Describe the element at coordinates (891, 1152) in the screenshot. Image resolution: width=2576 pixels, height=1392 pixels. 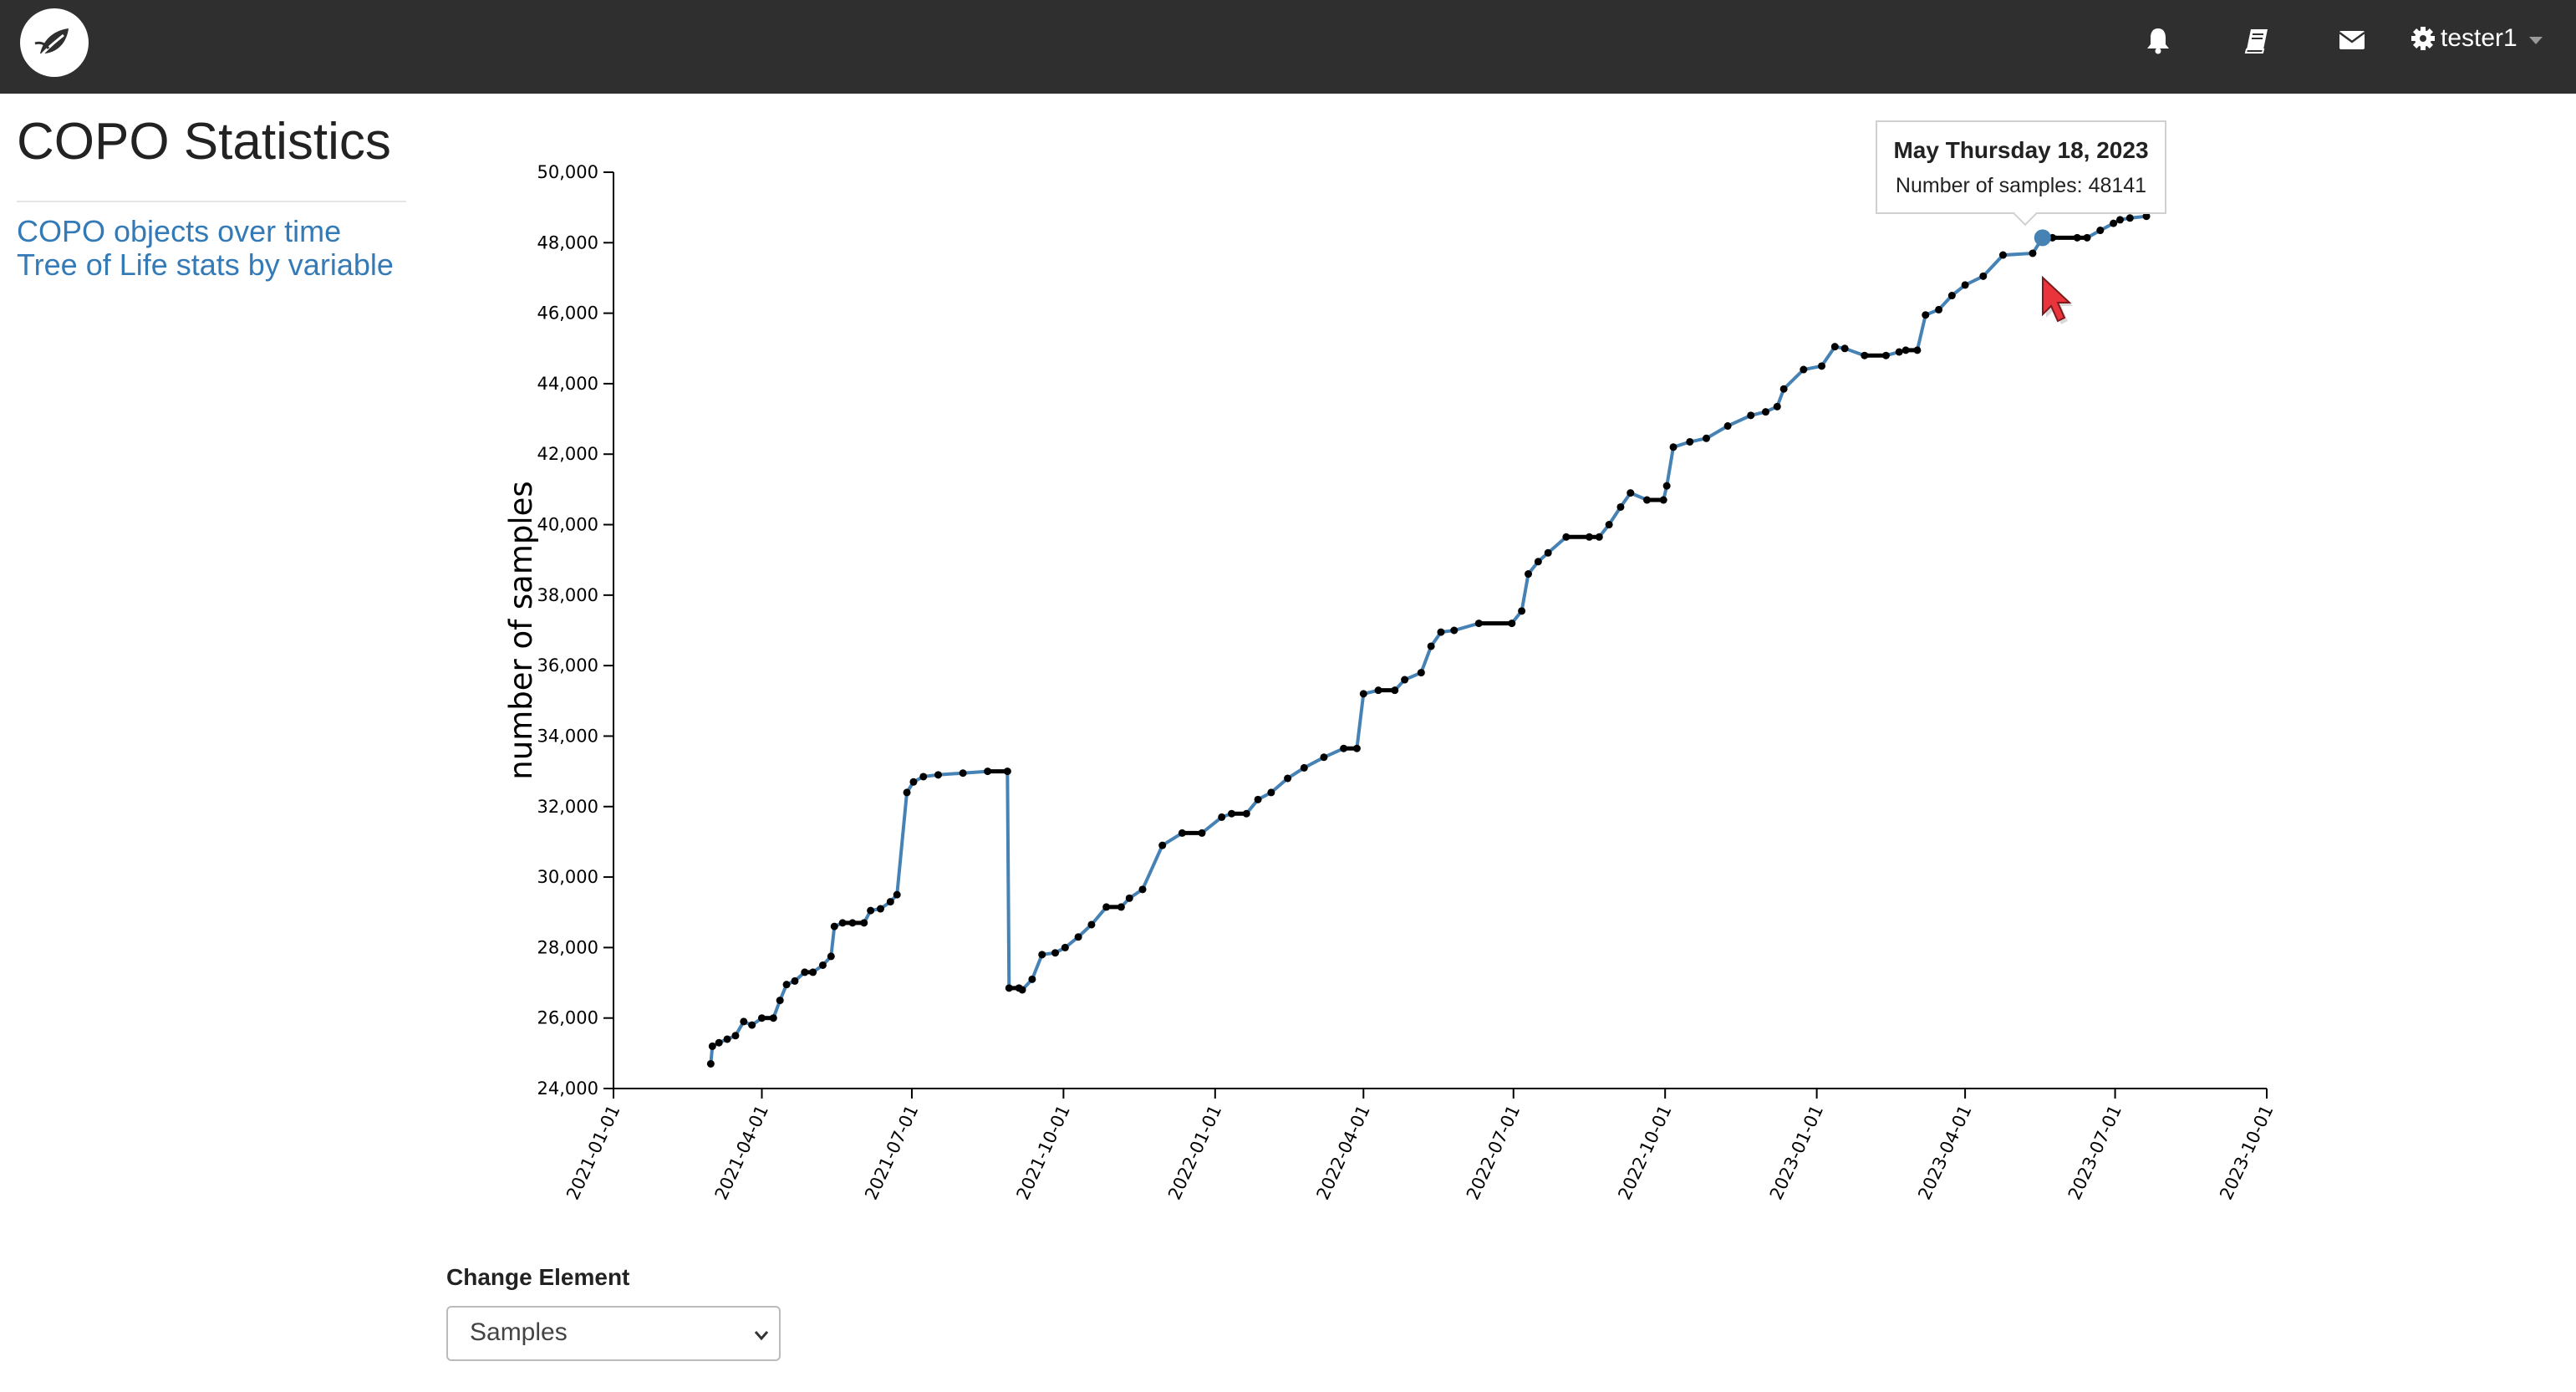
I see `x-tick-label: 2021-07-01` at that location.